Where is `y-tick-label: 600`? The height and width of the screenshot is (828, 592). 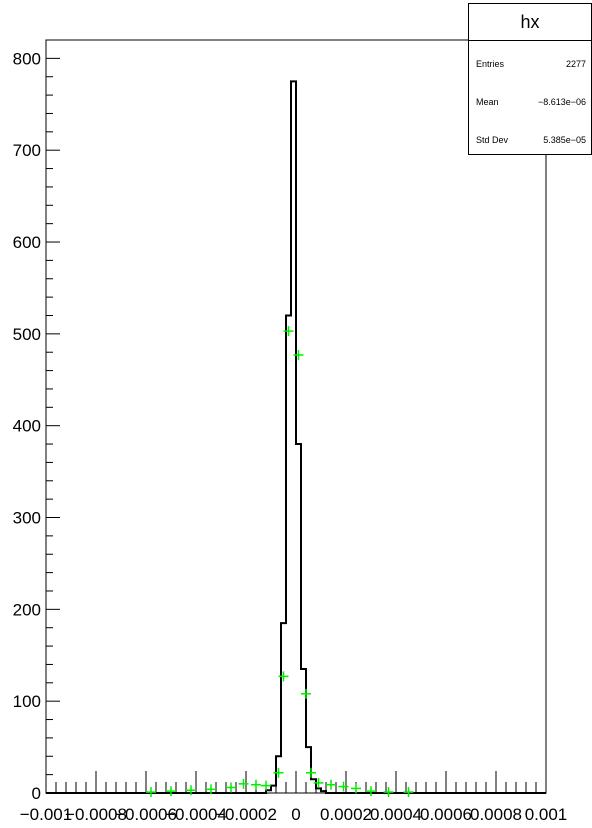
y-tick-label: 600 is located at coordinates (27, 242).